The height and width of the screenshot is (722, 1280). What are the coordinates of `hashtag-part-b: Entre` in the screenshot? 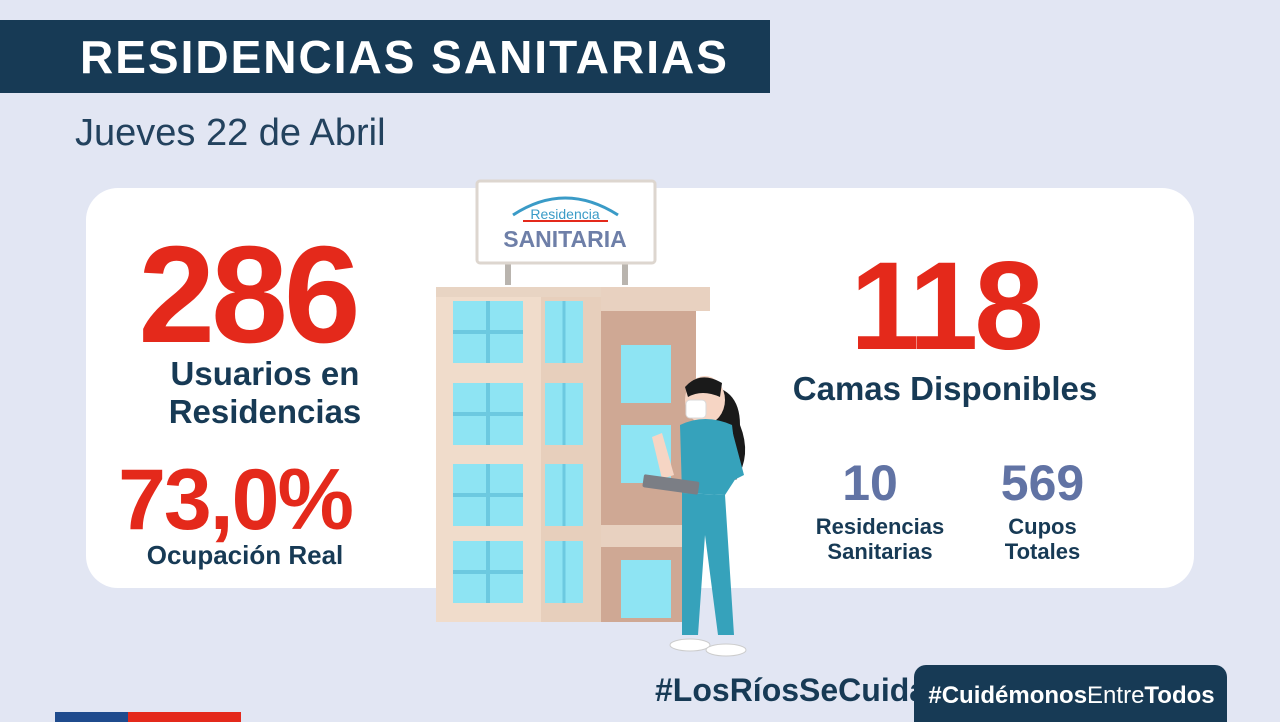 It's located at (1116, 695).